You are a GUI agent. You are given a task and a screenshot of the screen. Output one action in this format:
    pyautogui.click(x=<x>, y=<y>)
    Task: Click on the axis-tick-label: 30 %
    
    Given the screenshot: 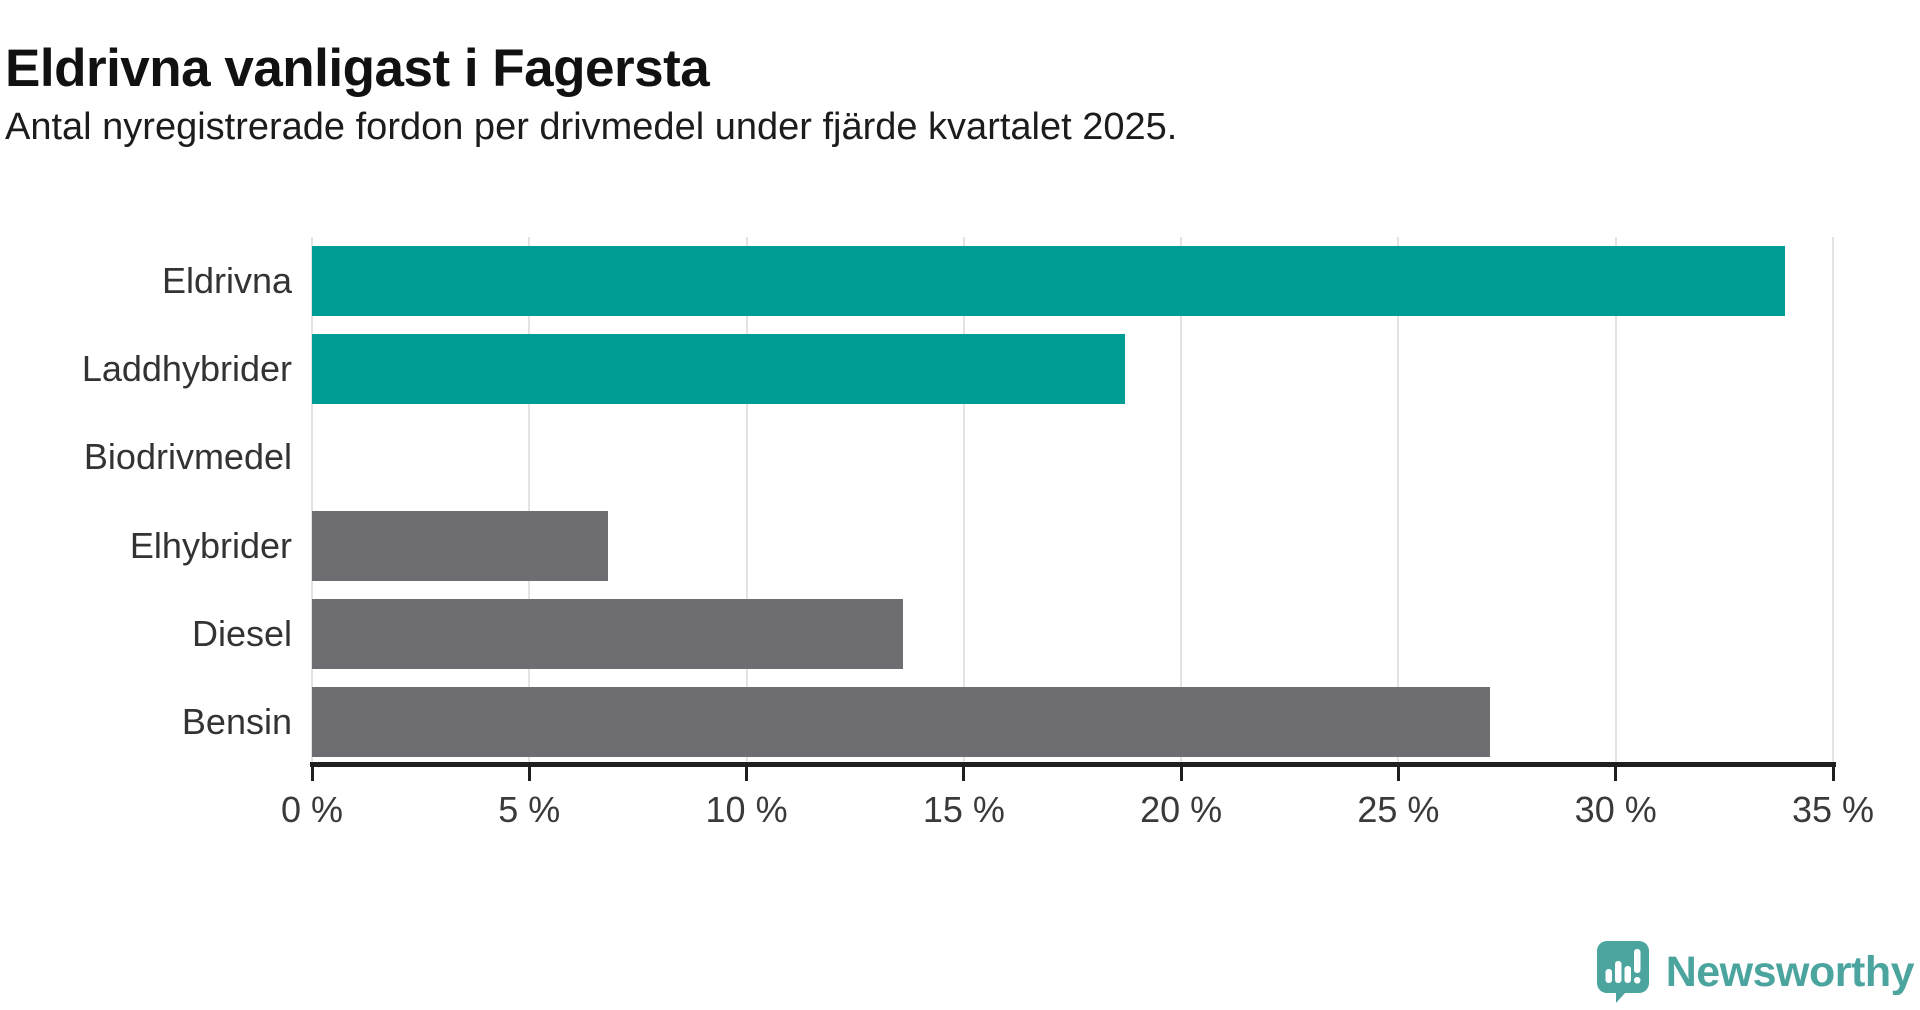 What is the action you would take?
    pyautogui.click(x=1615, y=809)
    